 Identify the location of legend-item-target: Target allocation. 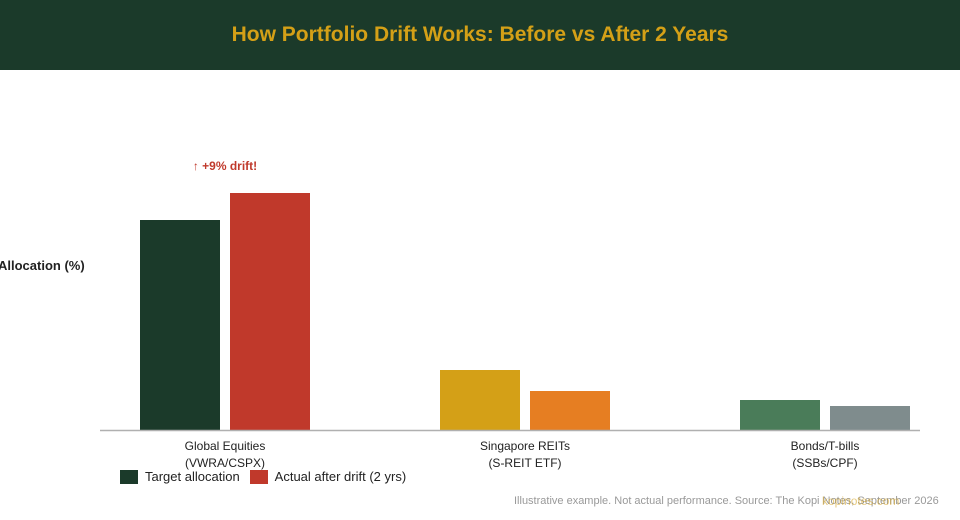
(180, 476).